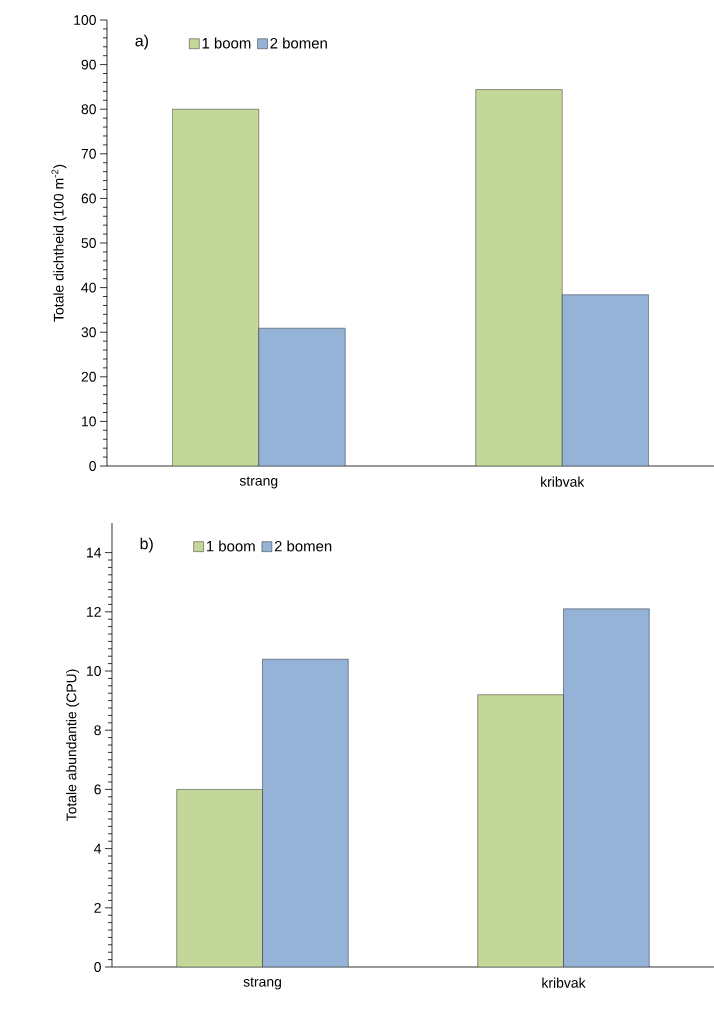  I want to click on y-tick-label: 2, so click(97, 907).